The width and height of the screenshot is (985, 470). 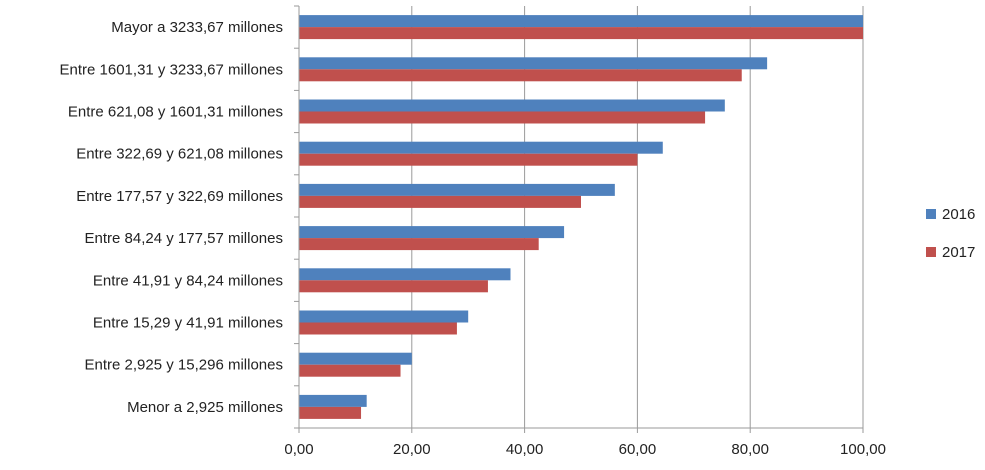 I want to click on category-label-4: Entre 177,57 y 322,69 millones, so click(x=179, y=196).